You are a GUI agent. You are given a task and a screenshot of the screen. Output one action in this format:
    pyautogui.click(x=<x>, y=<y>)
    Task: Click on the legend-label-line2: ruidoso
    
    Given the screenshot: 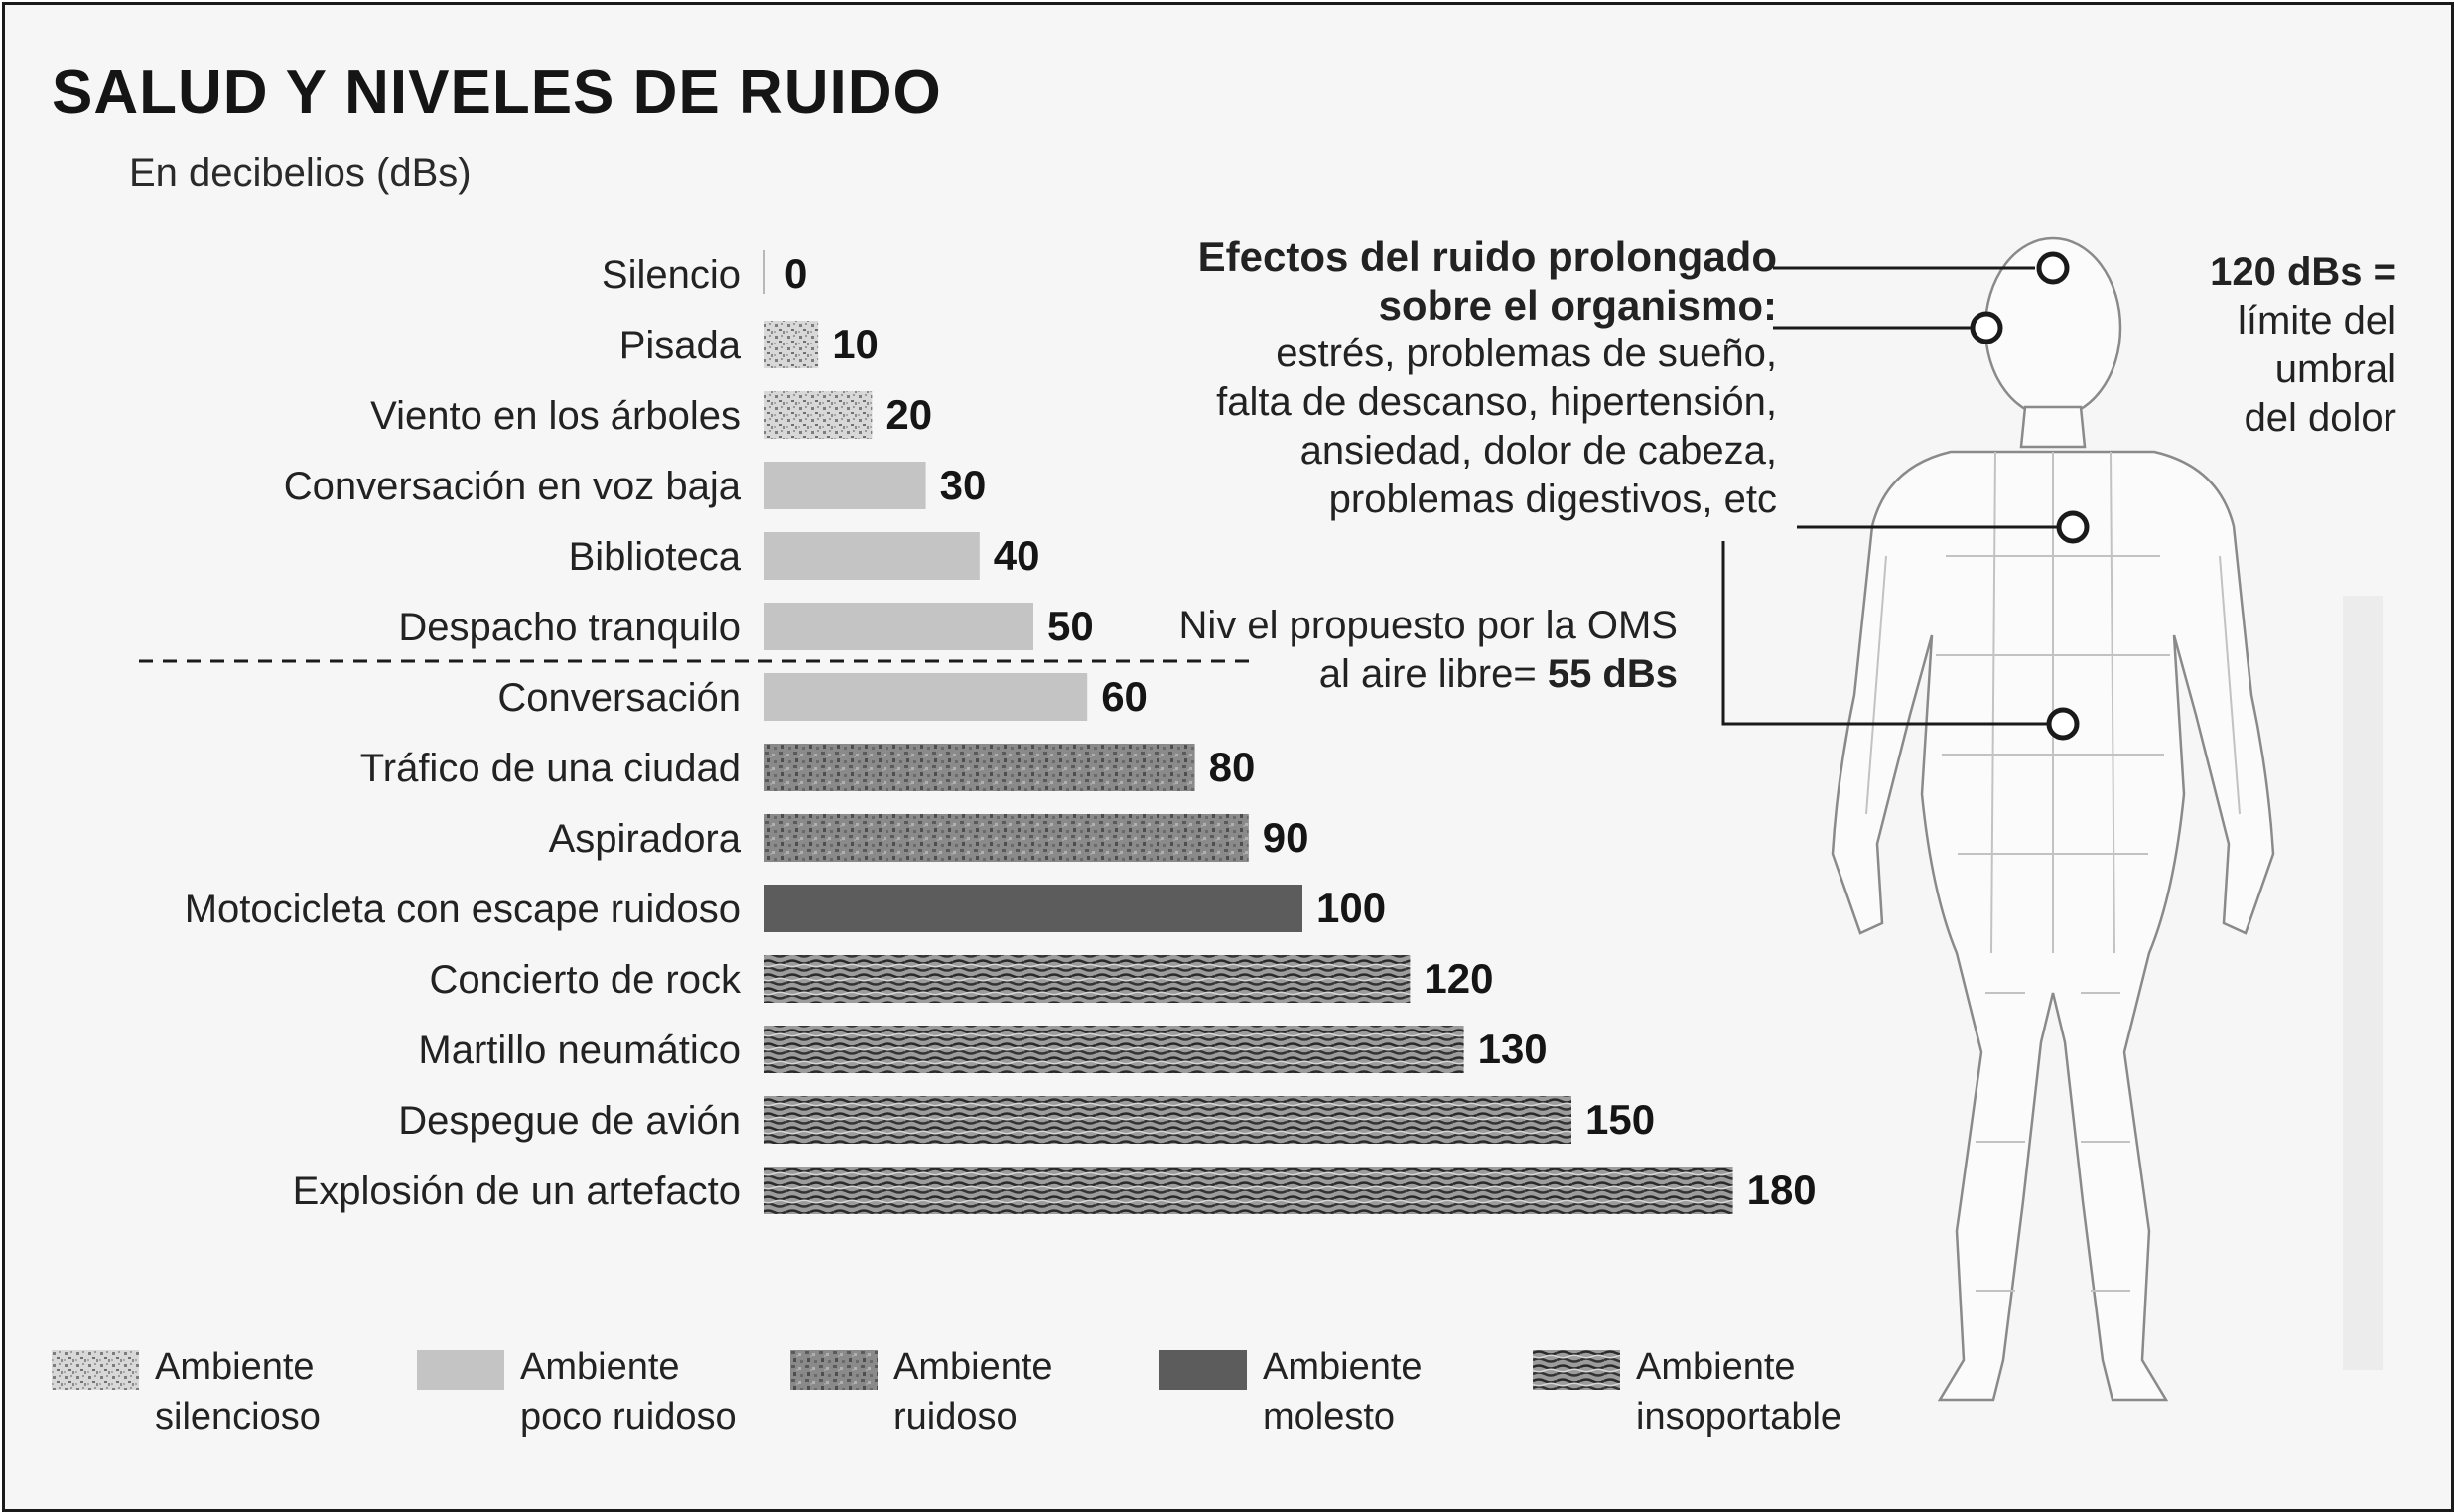 What is the action you would take?
    pyautogui.click(x=955, y=1417)
    